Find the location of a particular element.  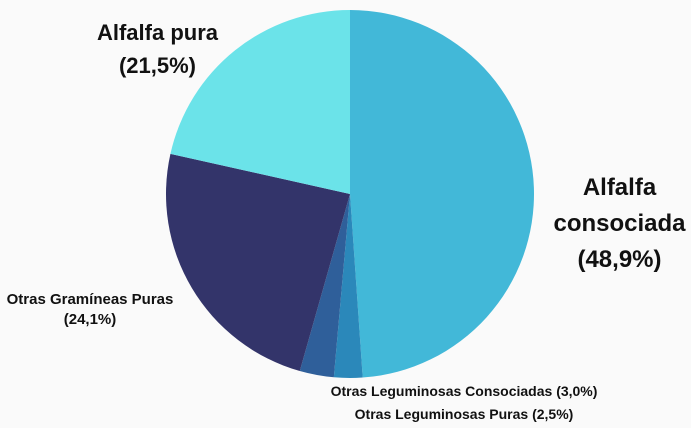

category-name: Alfalfa consociada is located at coordinates (619, 205).